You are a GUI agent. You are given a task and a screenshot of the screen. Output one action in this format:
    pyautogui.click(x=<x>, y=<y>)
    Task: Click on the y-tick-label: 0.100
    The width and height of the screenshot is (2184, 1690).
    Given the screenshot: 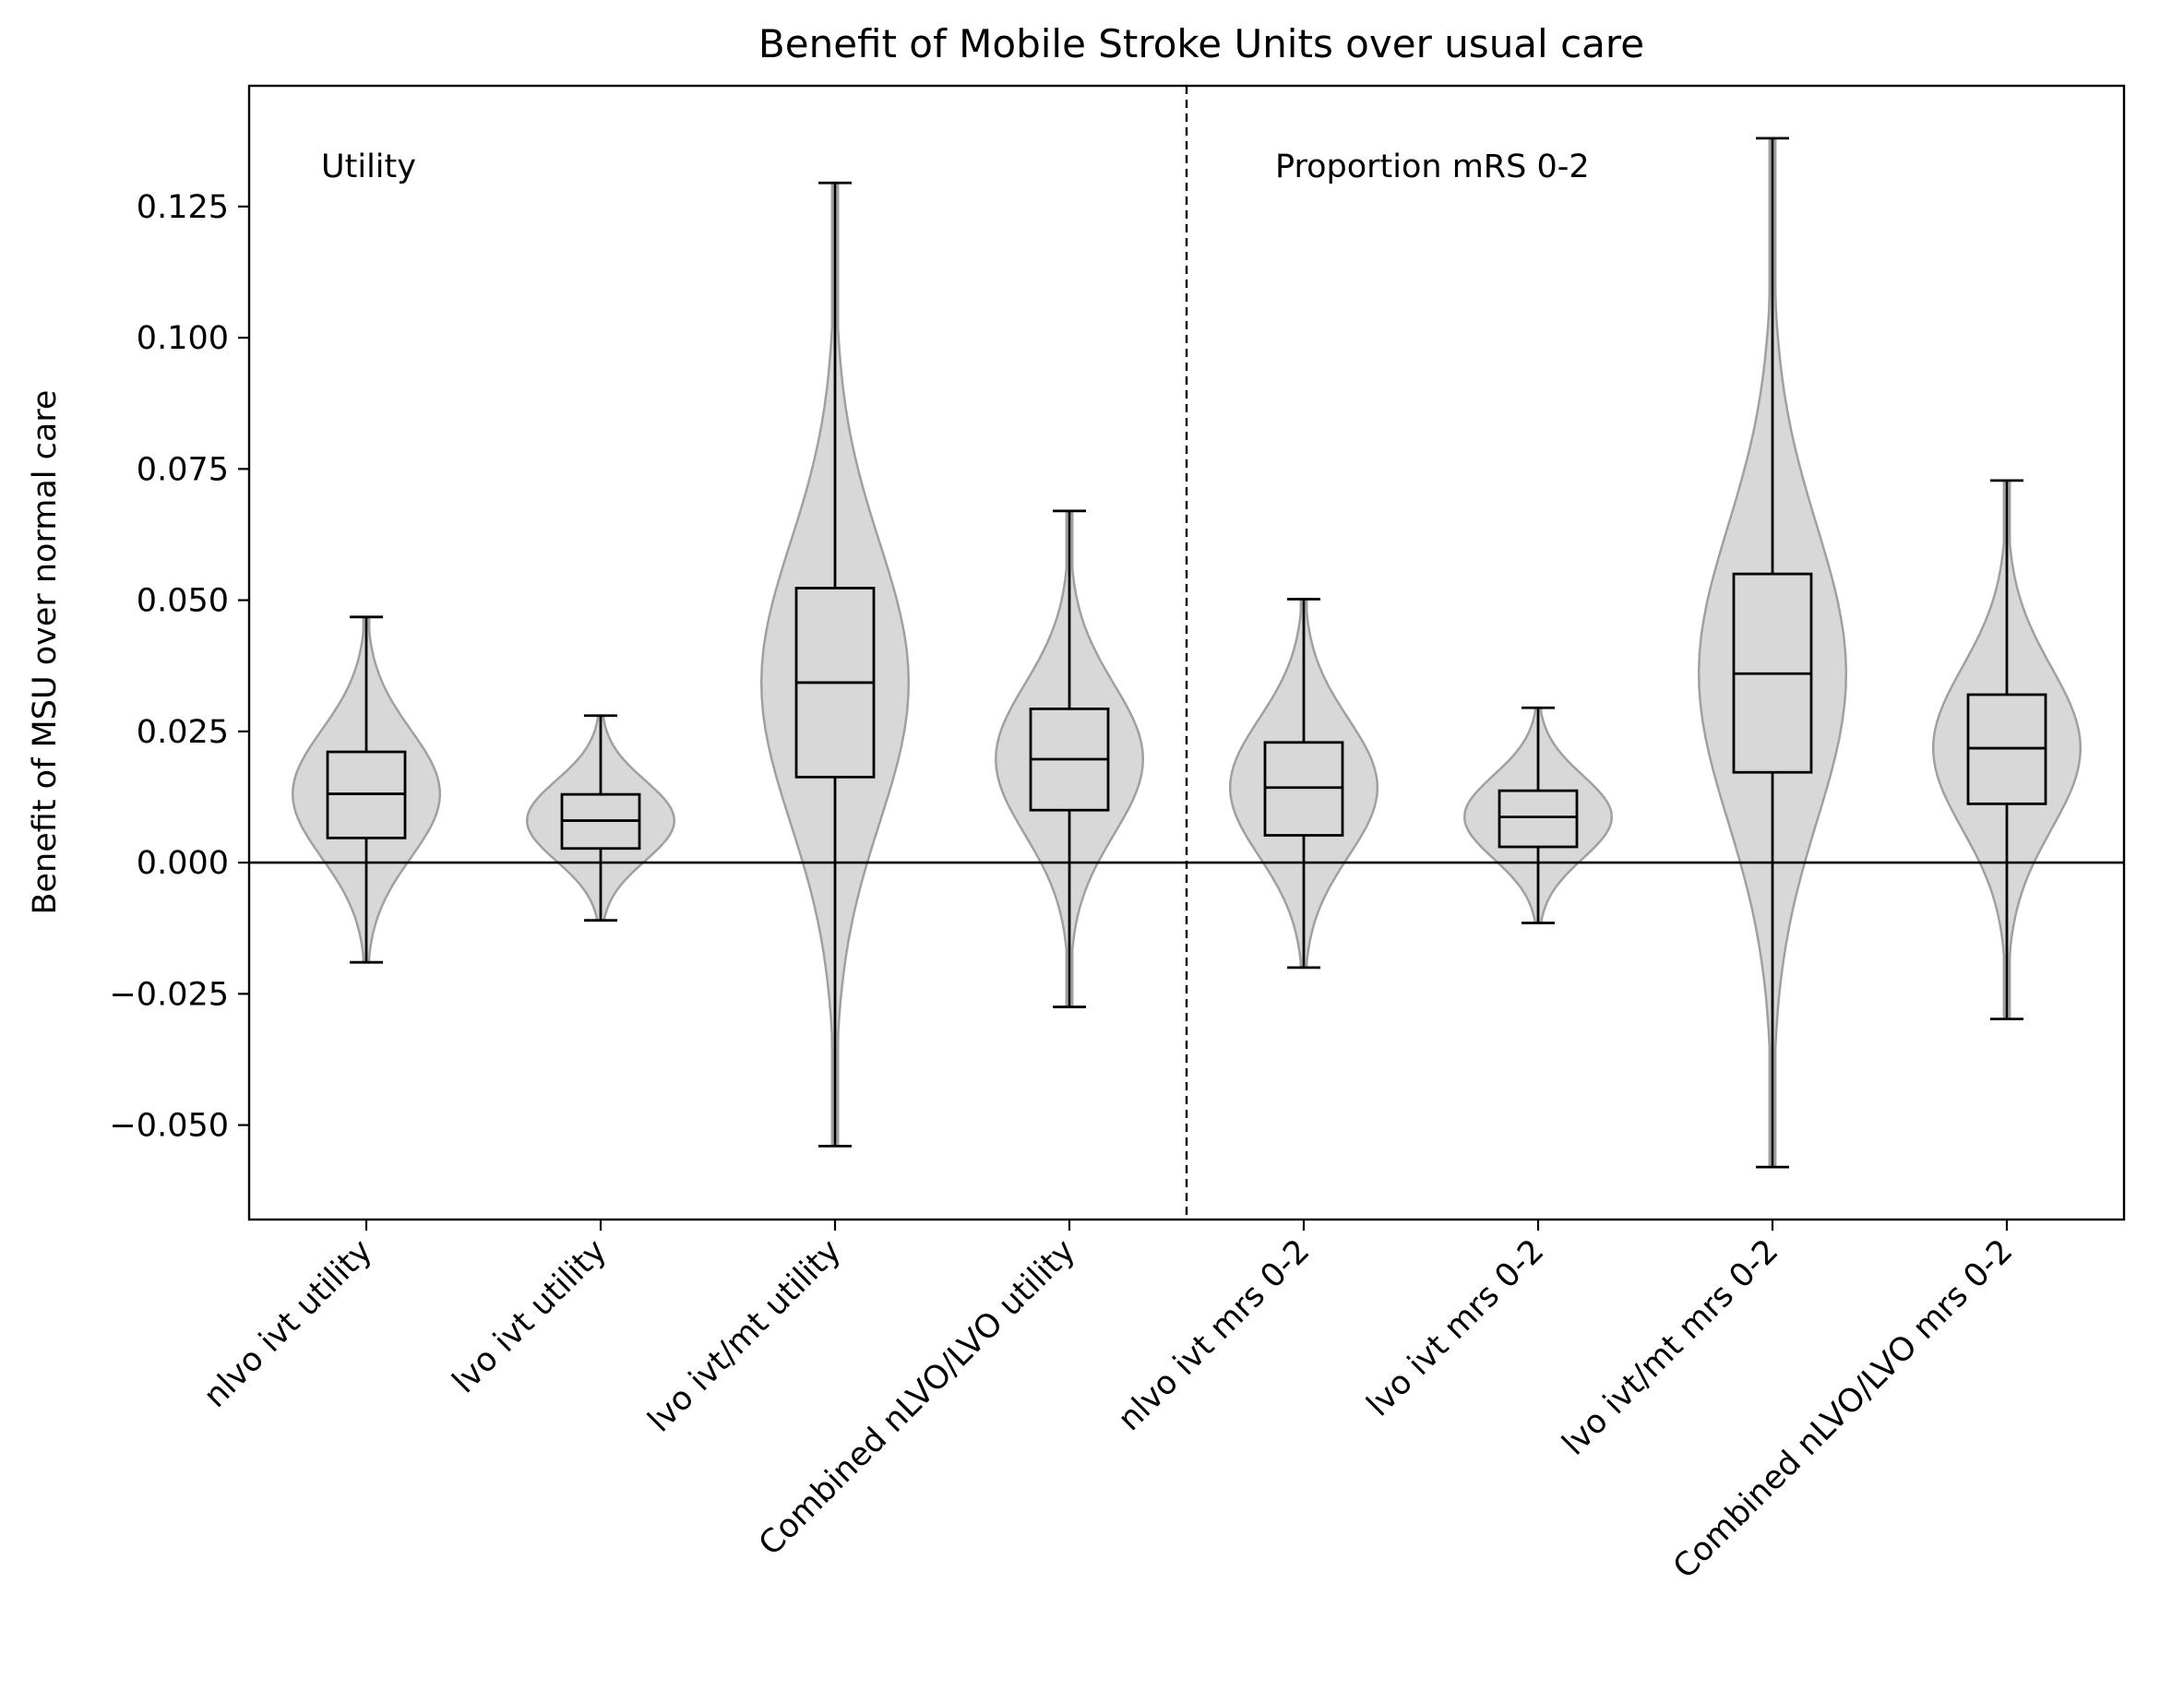 What is the action you would take?
    pyautogui.click(x=183, y=338)
    